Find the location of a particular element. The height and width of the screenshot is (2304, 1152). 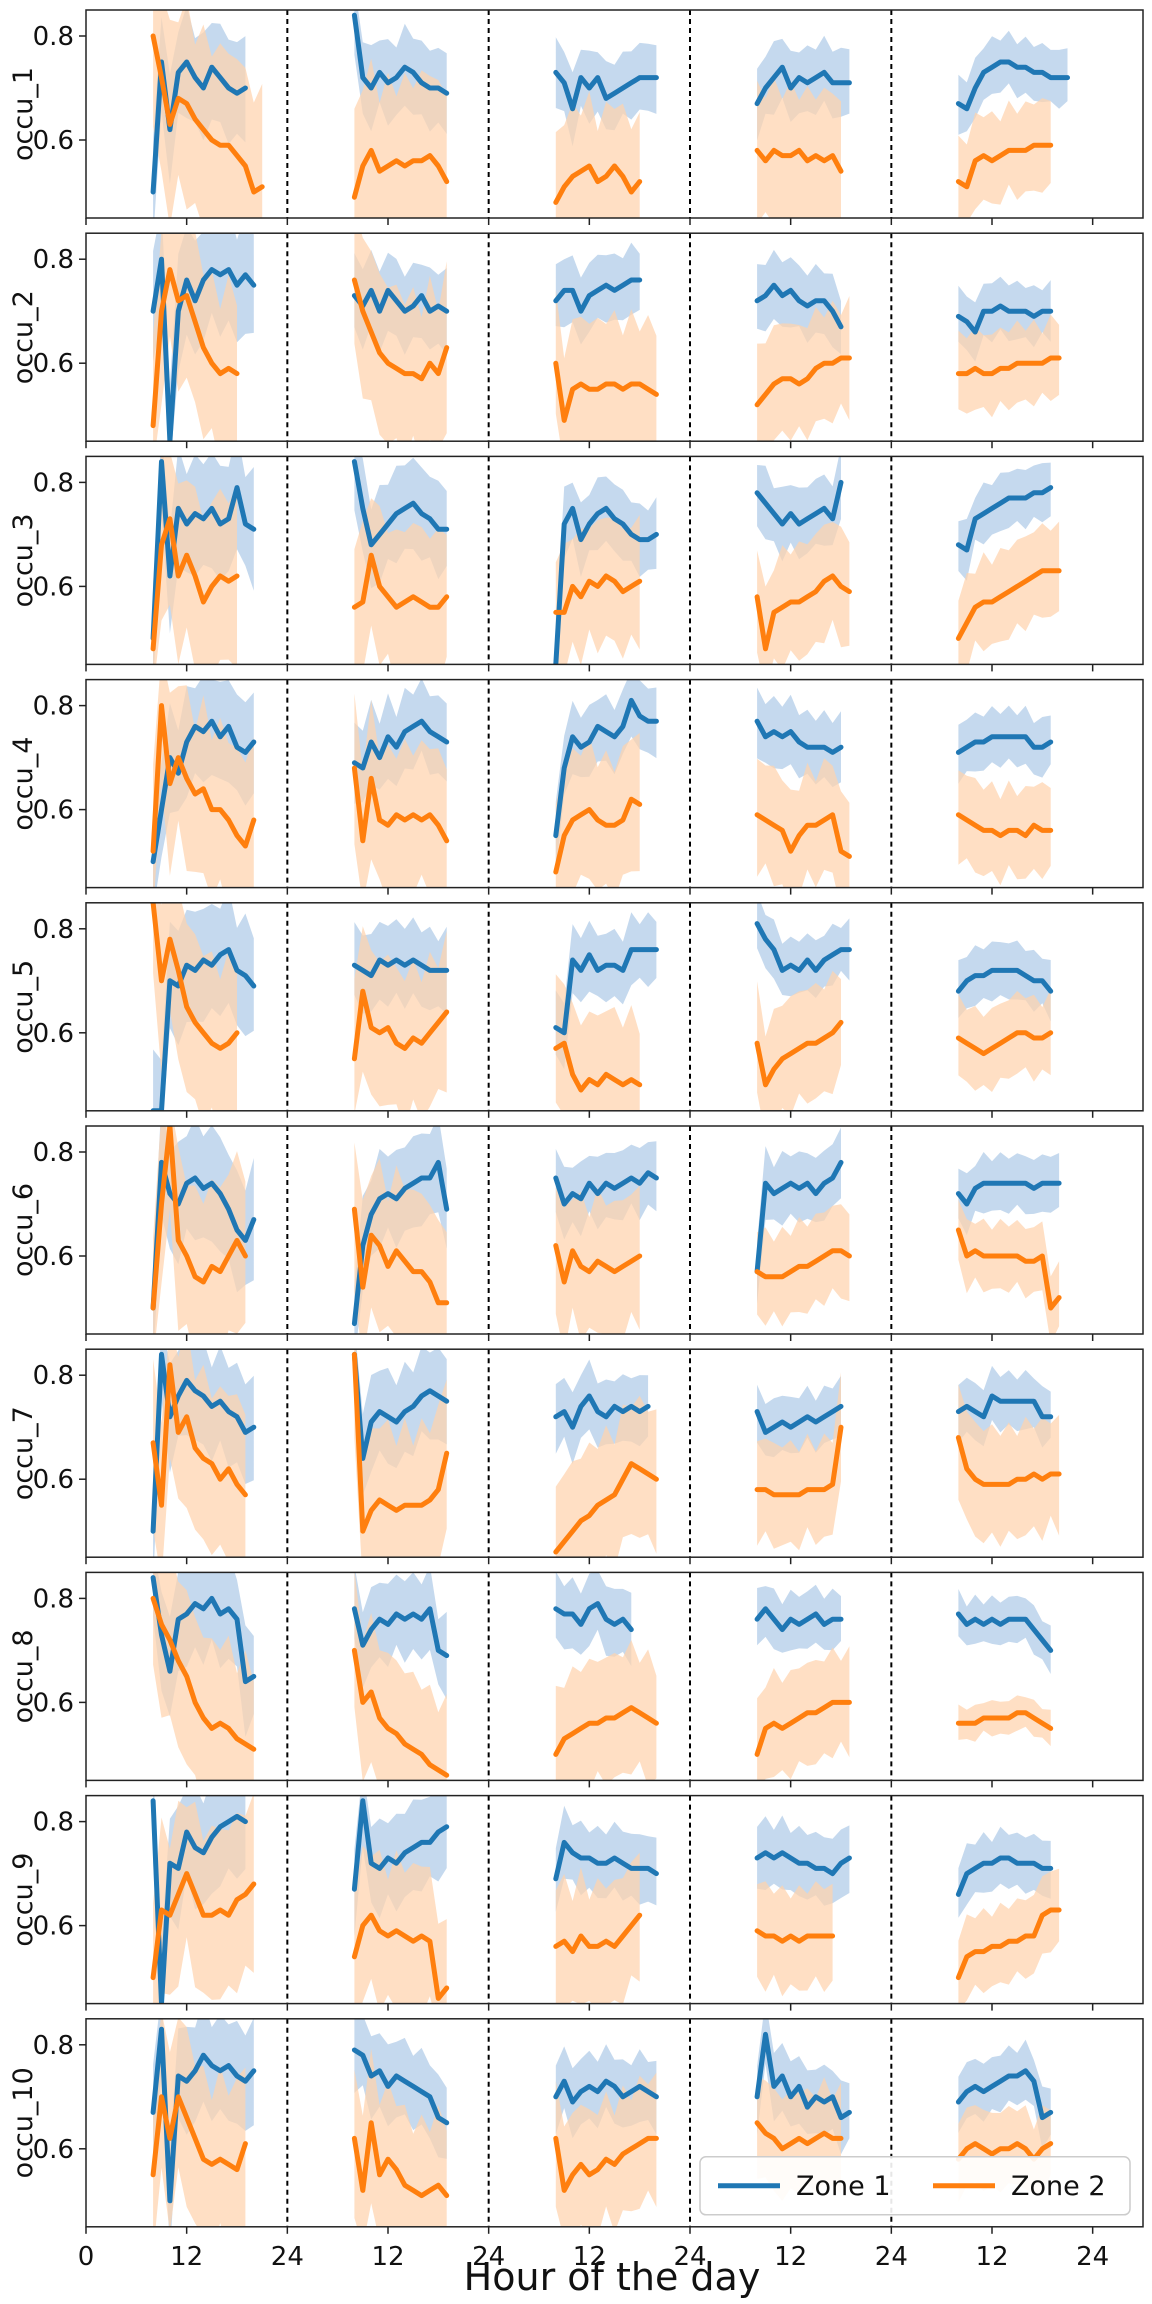

panel-ylabel: occu_3 is located at coordinates (23, 560).